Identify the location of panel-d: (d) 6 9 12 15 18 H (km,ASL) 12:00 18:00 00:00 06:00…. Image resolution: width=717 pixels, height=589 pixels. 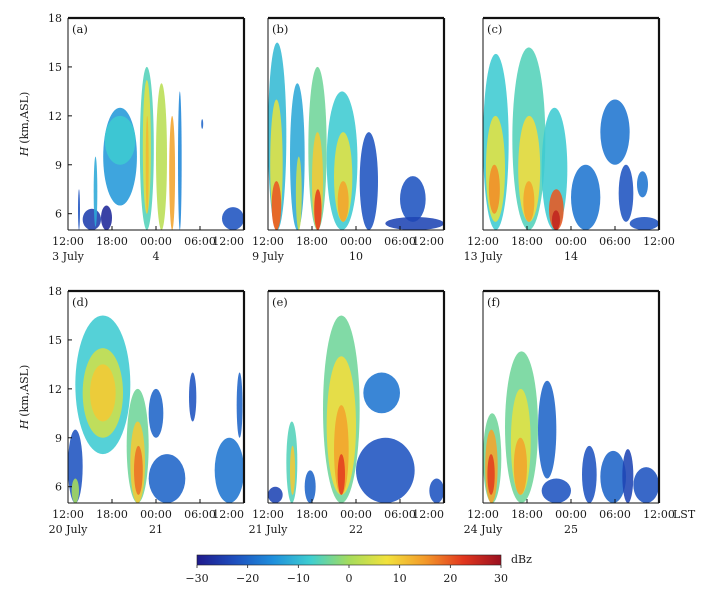
(132, 410).